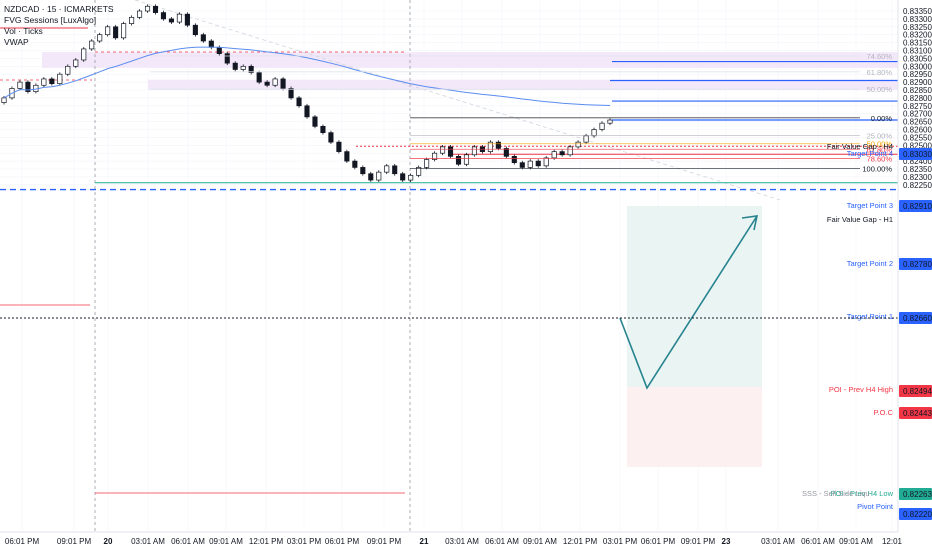 Image resolution: width=932 pixels, height=550 pixels. I want to click on fvg-zone-h1, so click(523, 84).